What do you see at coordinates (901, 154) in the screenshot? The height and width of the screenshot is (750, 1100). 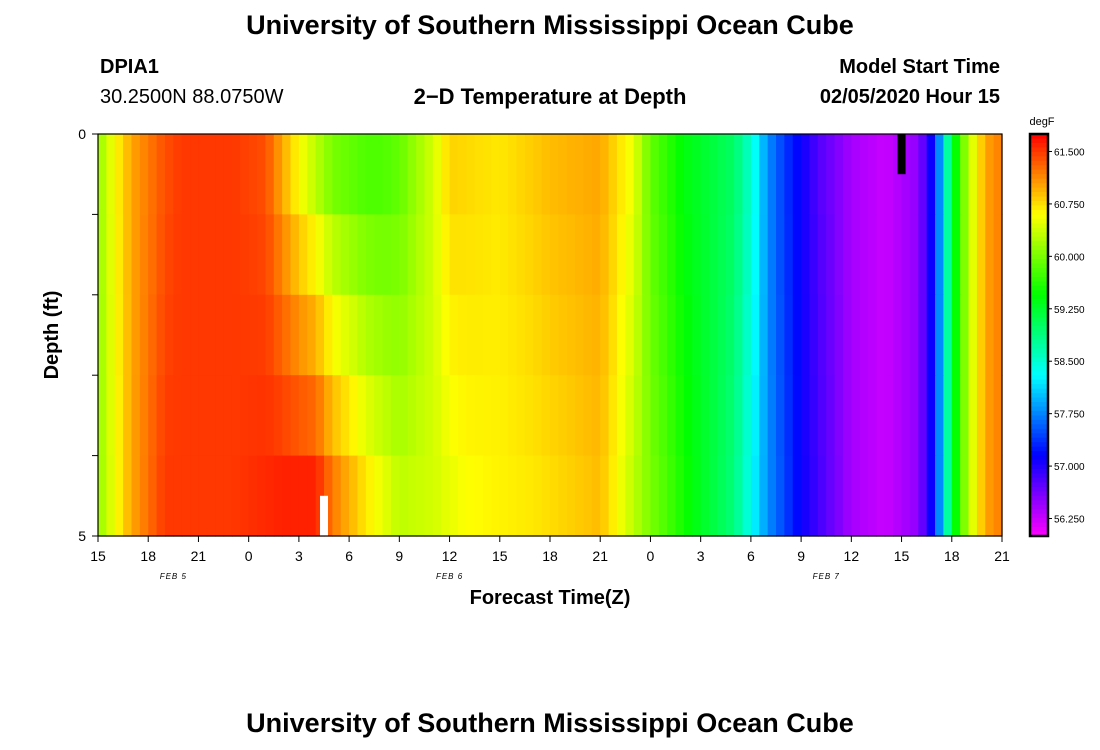 I see `black-marker-bar` at bounding box center [901, 154].